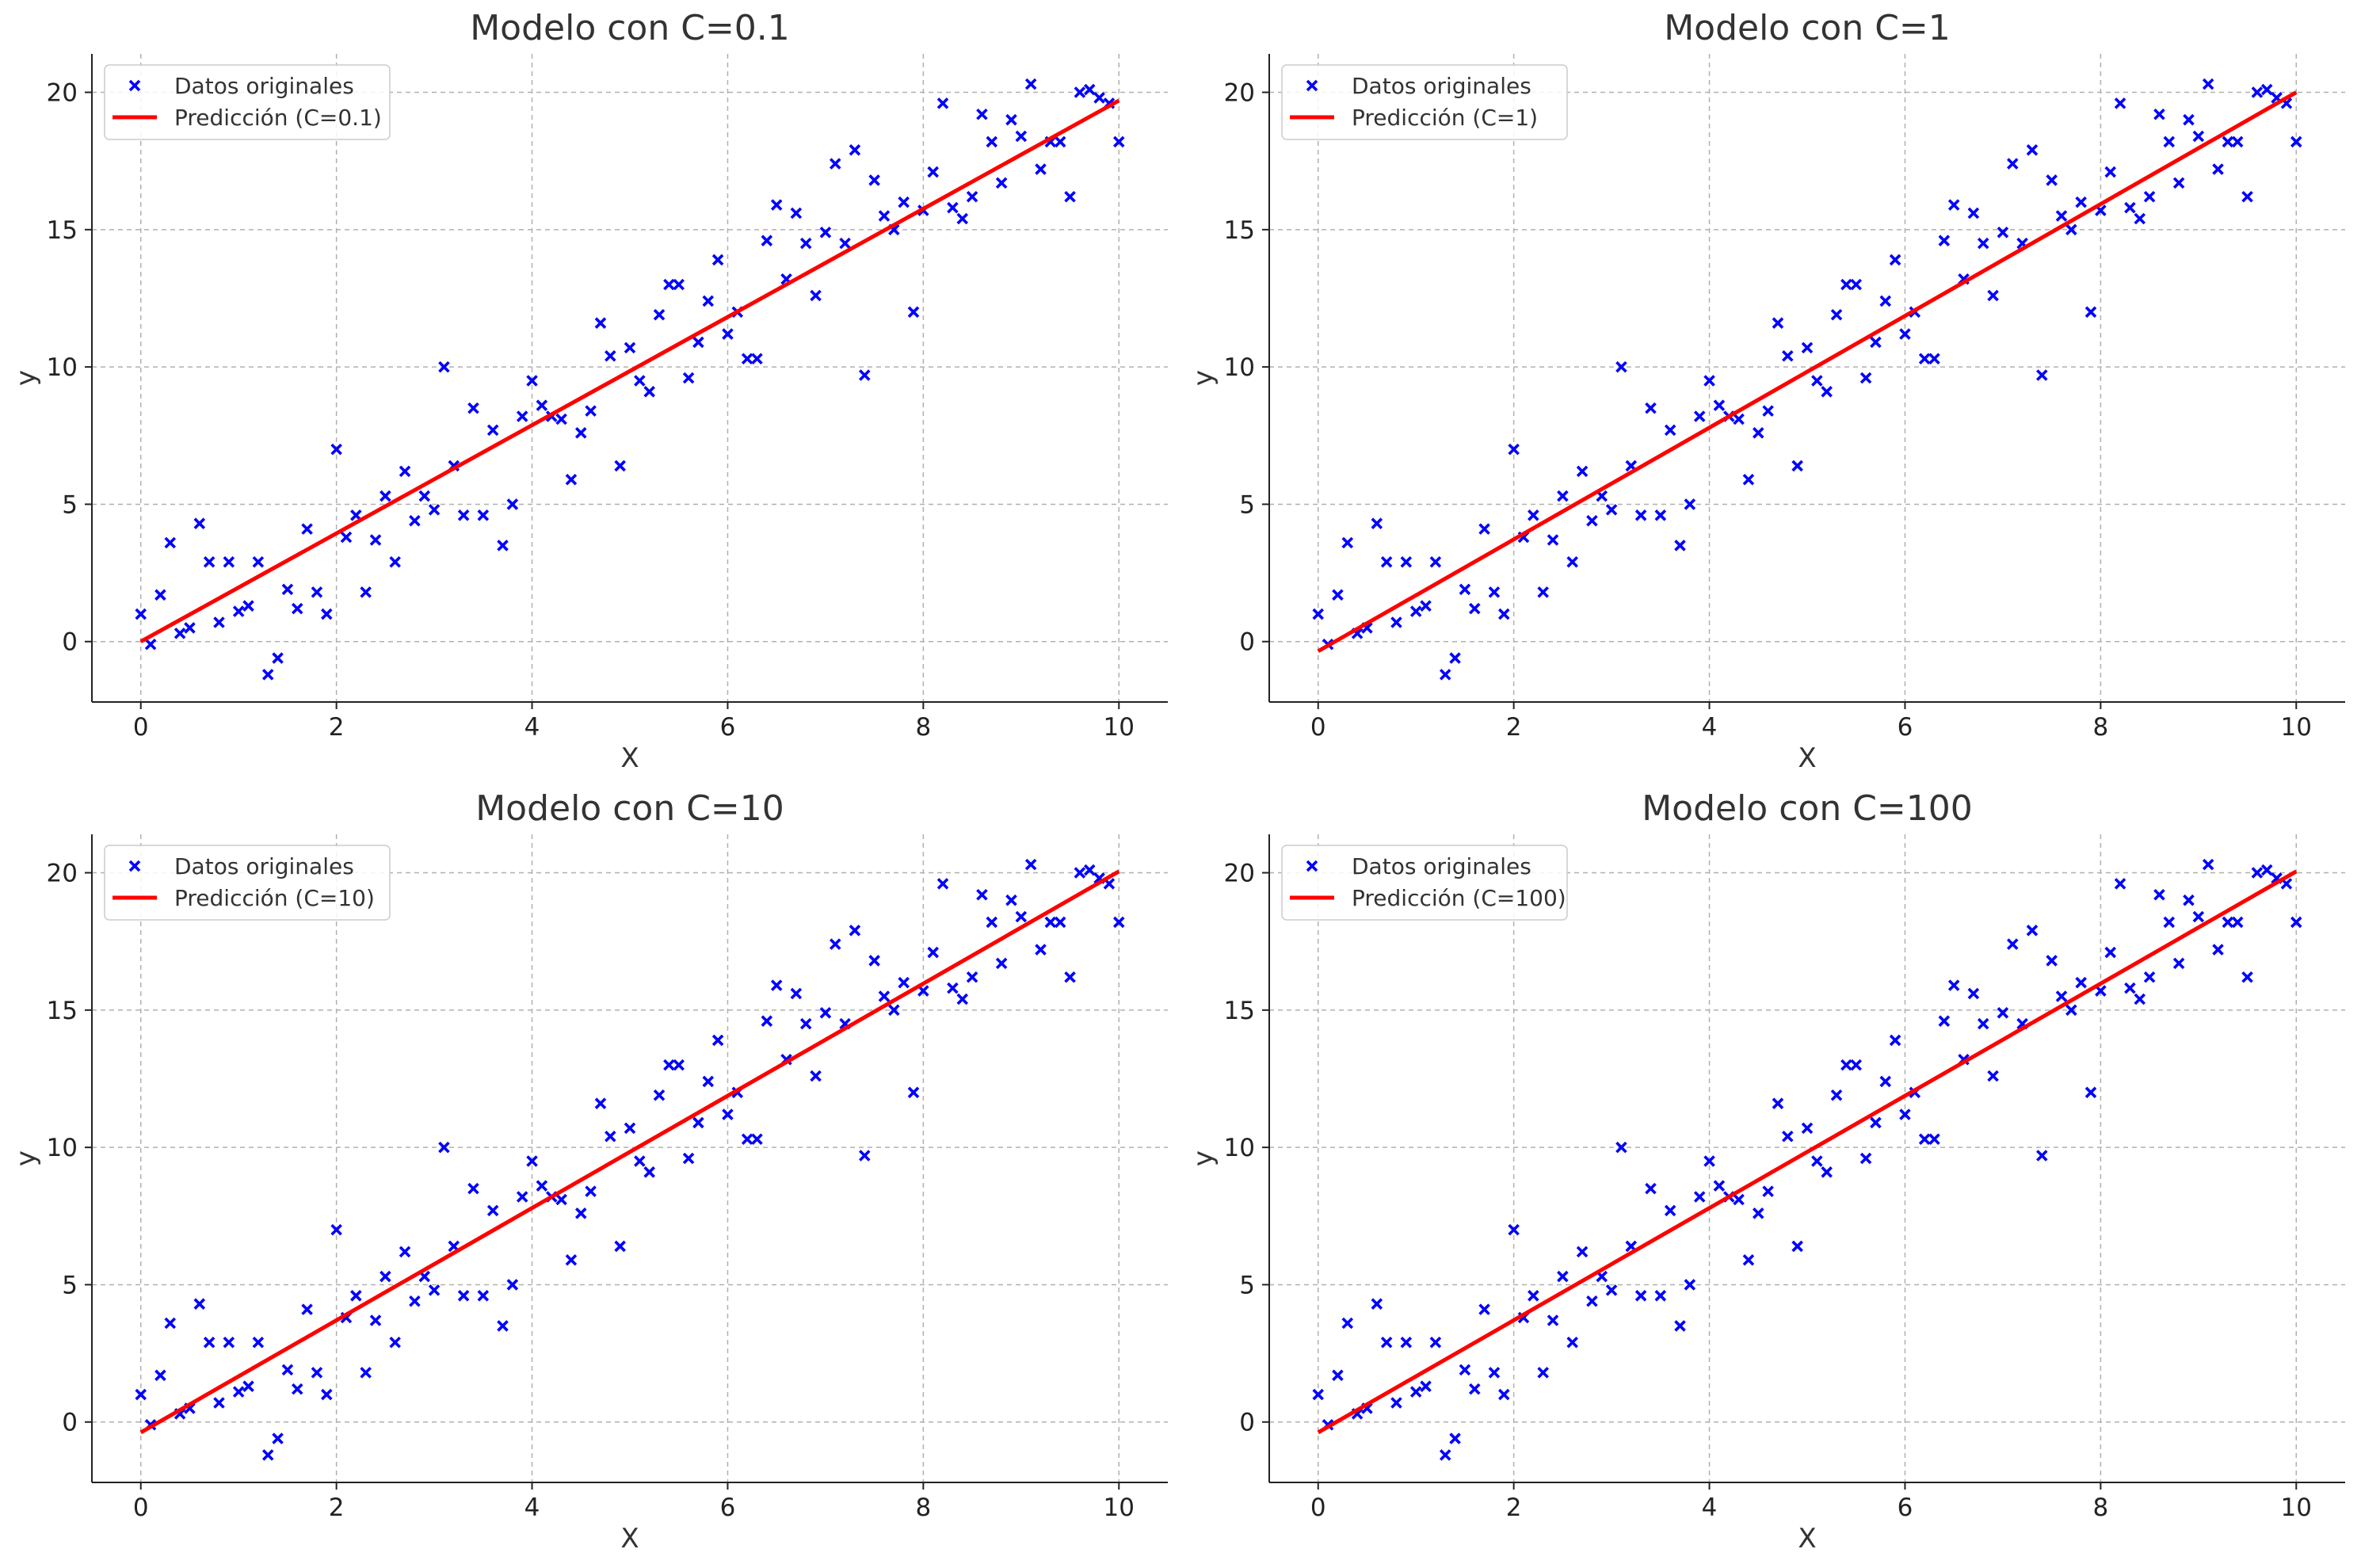  Describe the element at coordinates (1247, 1423) in the screenshot. I see `y-tick-label: 0` at that location.